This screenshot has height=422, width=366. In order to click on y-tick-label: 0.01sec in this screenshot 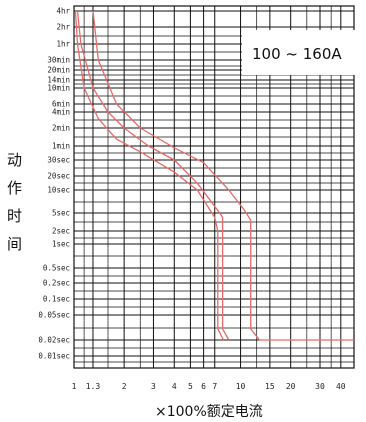, I will do `click(54, 356)`.